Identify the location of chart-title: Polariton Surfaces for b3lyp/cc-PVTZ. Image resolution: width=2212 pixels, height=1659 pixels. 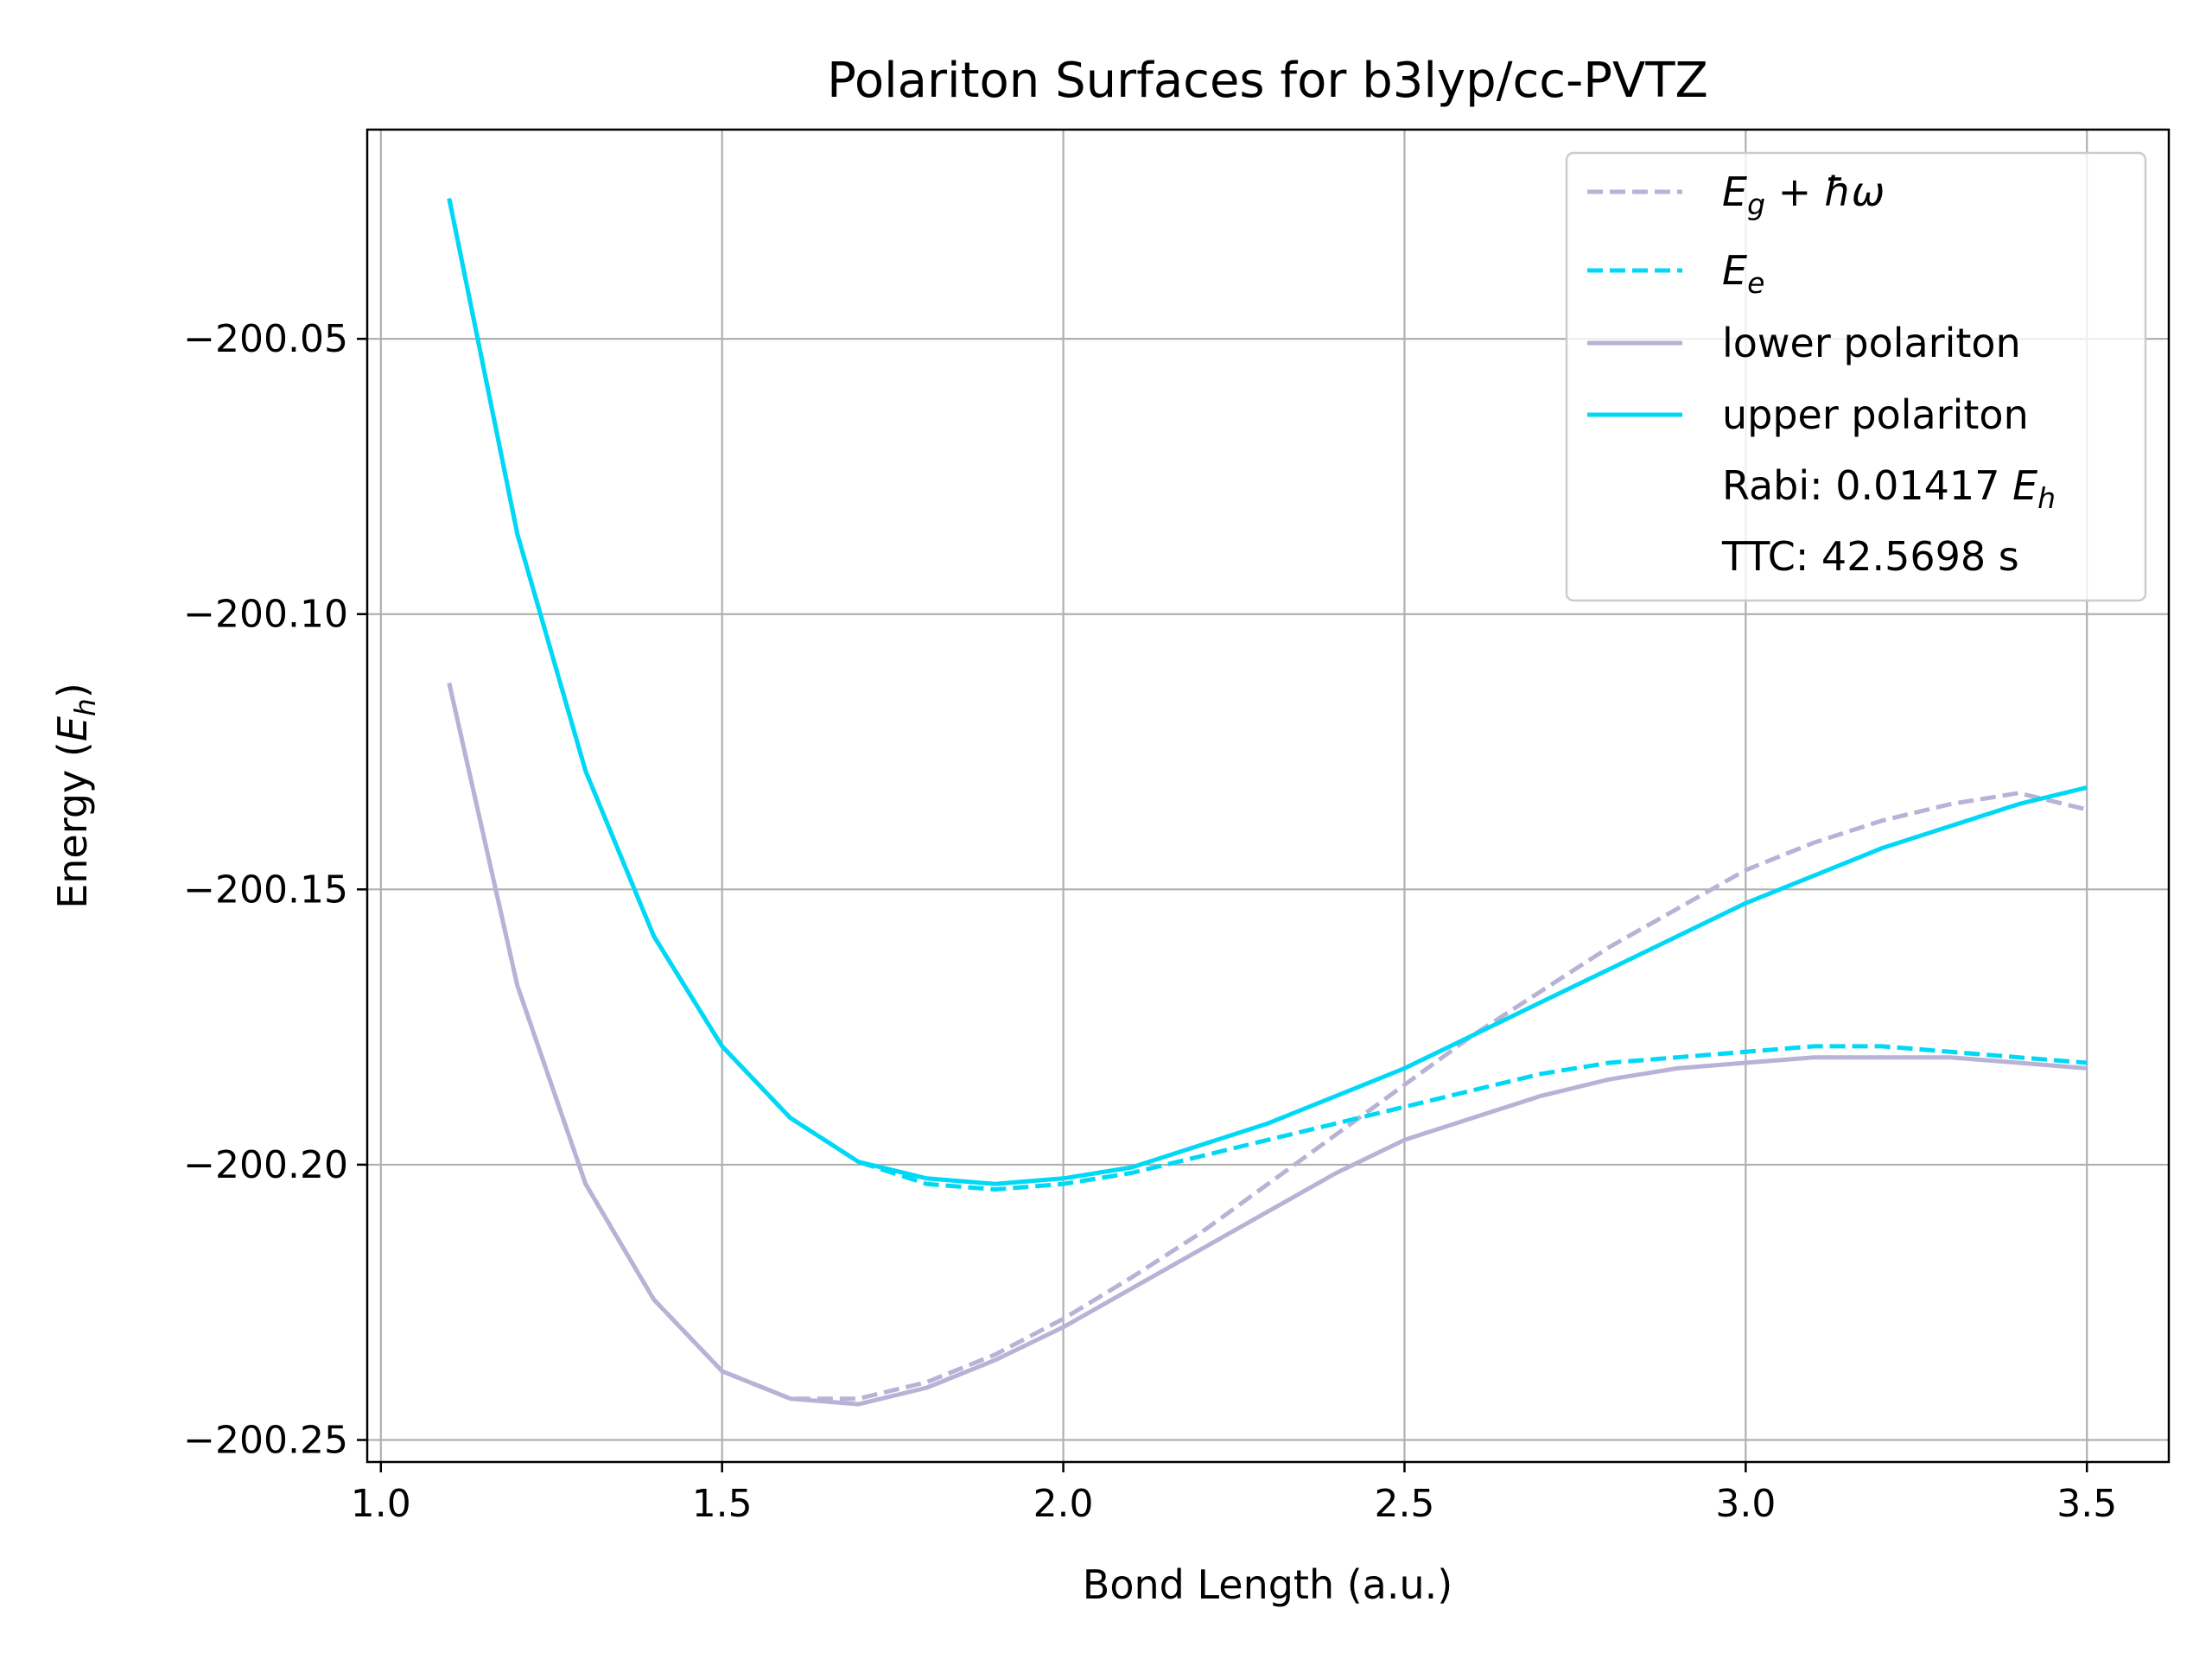
(1267, 81).